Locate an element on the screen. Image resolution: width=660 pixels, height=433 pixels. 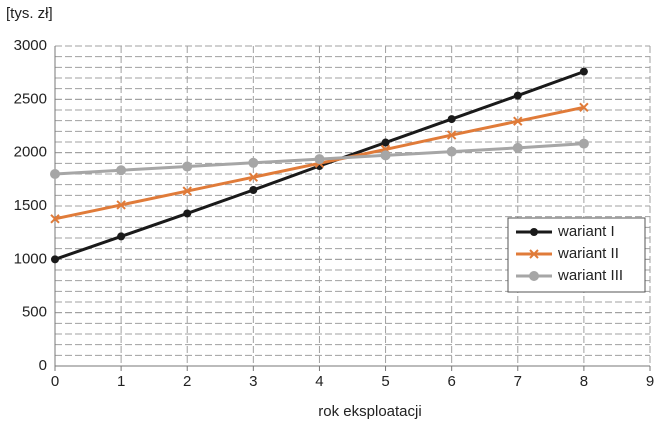
x-tick-label: 2 is located at coordinates (187, 381).